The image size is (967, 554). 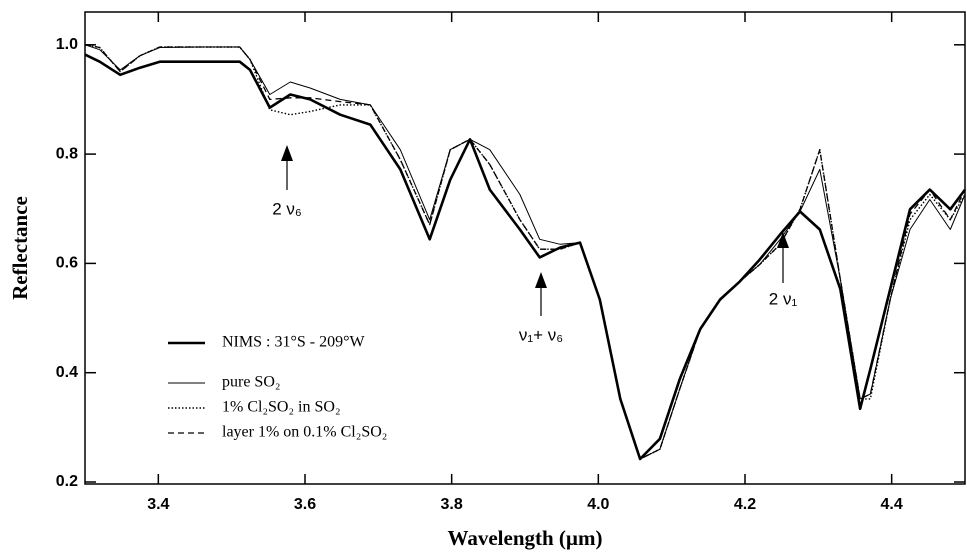 What do you see at coordinates (783, 298) in the screenshot?
I see `annotation: 2 ν₁` at bounding box center [783, 298].